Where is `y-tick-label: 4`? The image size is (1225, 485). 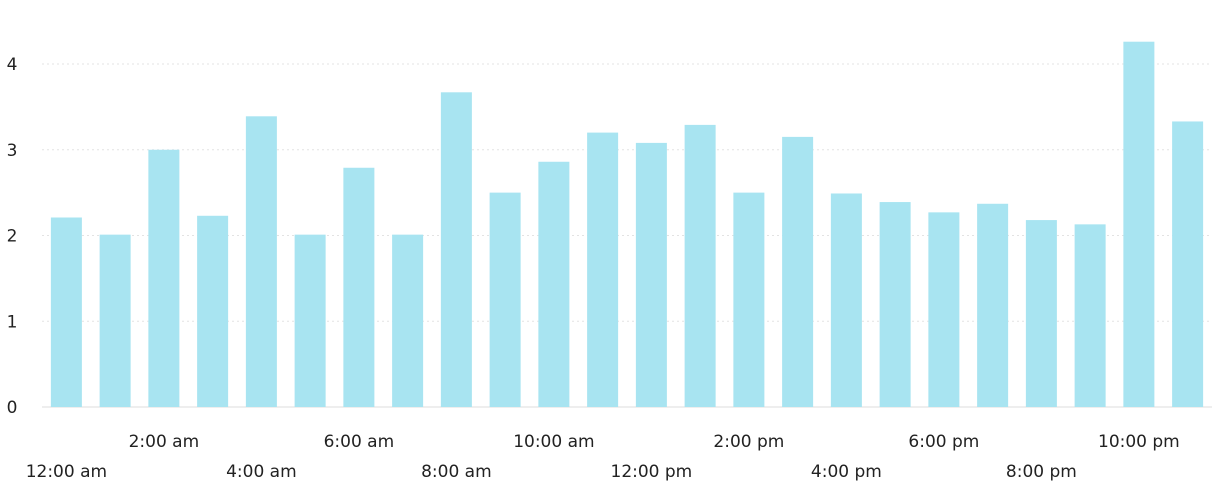
y-tick-label: 4 is located at coordinates (12, 65).